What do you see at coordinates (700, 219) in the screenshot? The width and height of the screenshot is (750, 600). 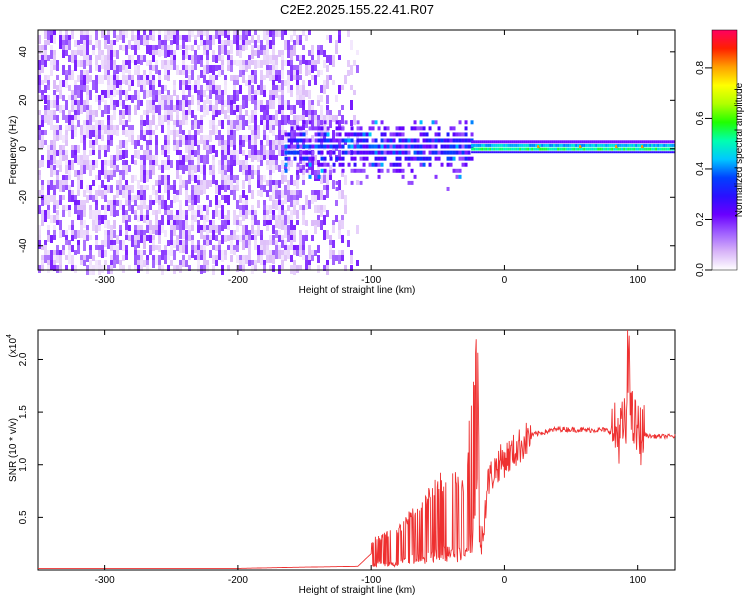 I see `colorbar-tick-label: 0.2` at bounding box center [700, 219].